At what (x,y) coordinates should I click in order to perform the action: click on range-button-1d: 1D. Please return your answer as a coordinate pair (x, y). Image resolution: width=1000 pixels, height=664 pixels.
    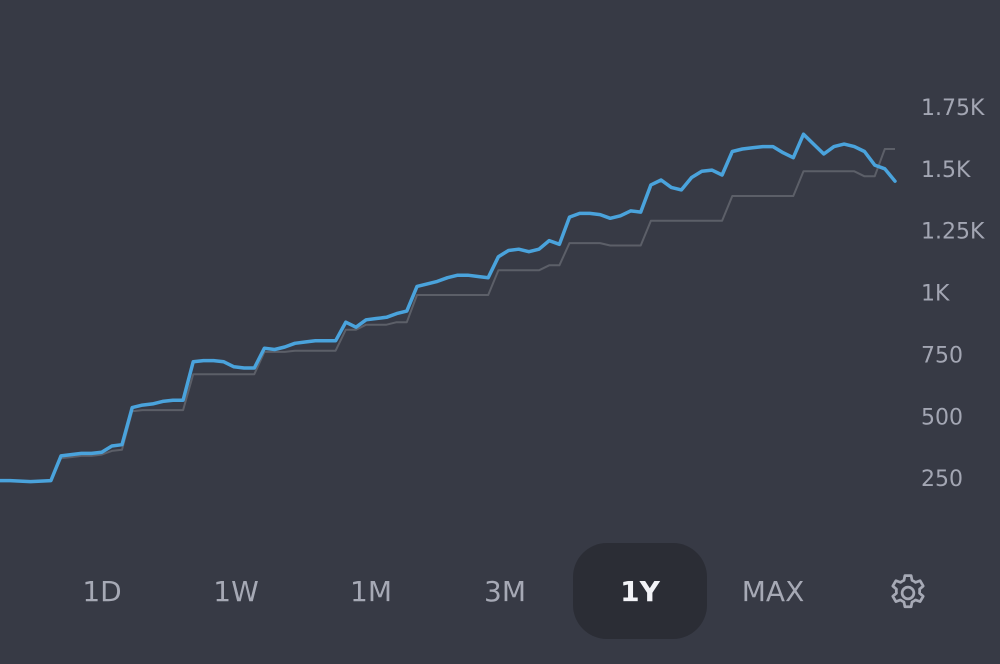
    Looking at the image, I should click on (102, 591).